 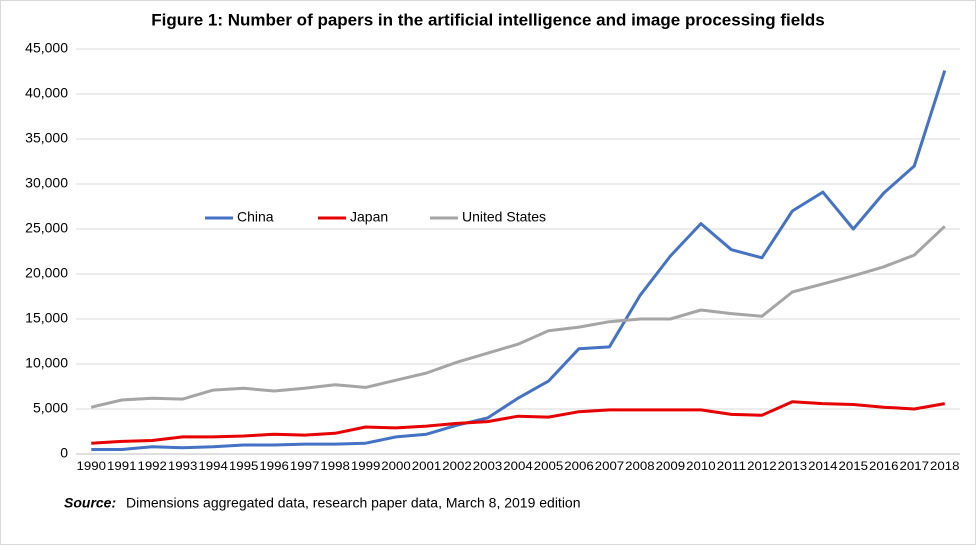 What do you see at coordinates (121, 467) in the screenshot?
I see `x-tick-label: 1991` at bounding box center [121, 467].